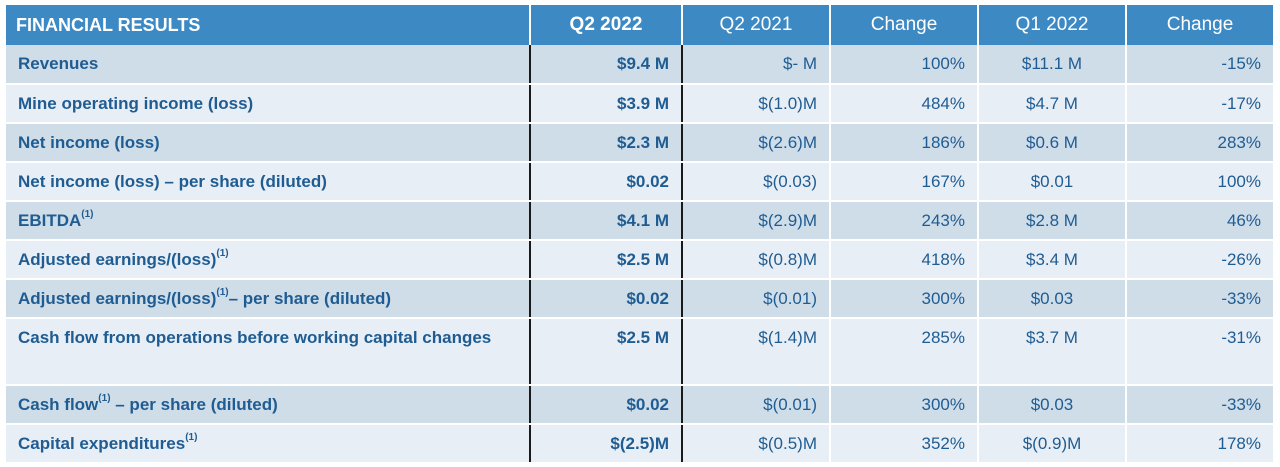 This screenshot has width=1280, height=467. What do you see at coordinates (1052, 143) in the screenshot?
I see `cell-q1-2022: $0.6 M` at bounding box center [1052, 143].